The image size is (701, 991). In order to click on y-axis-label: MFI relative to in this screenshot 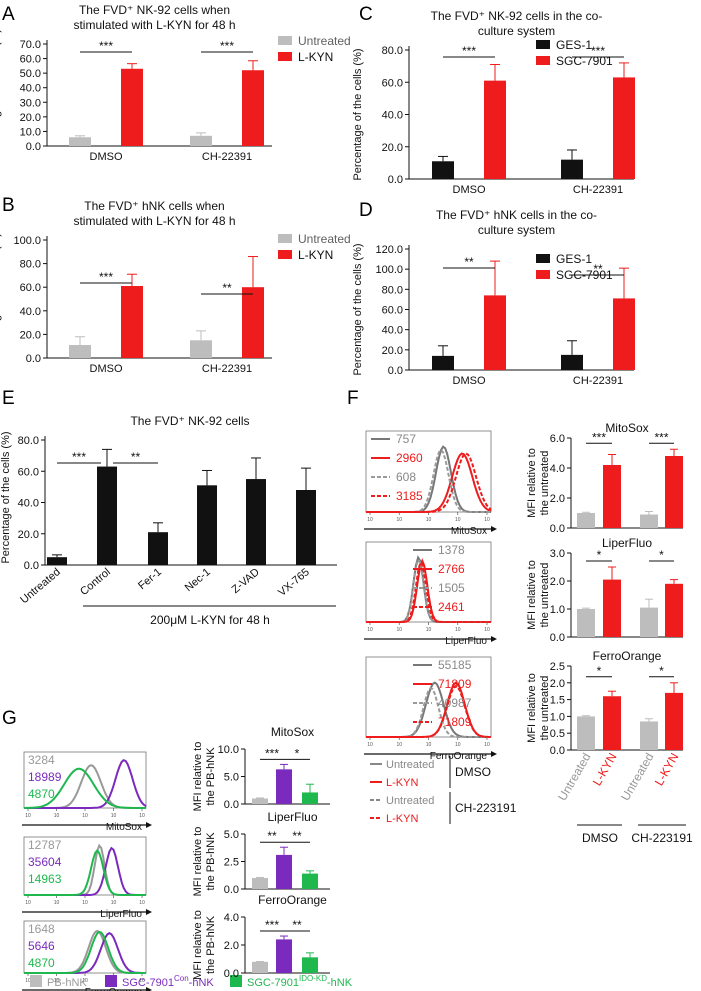, I will do `click(198, 862)`.